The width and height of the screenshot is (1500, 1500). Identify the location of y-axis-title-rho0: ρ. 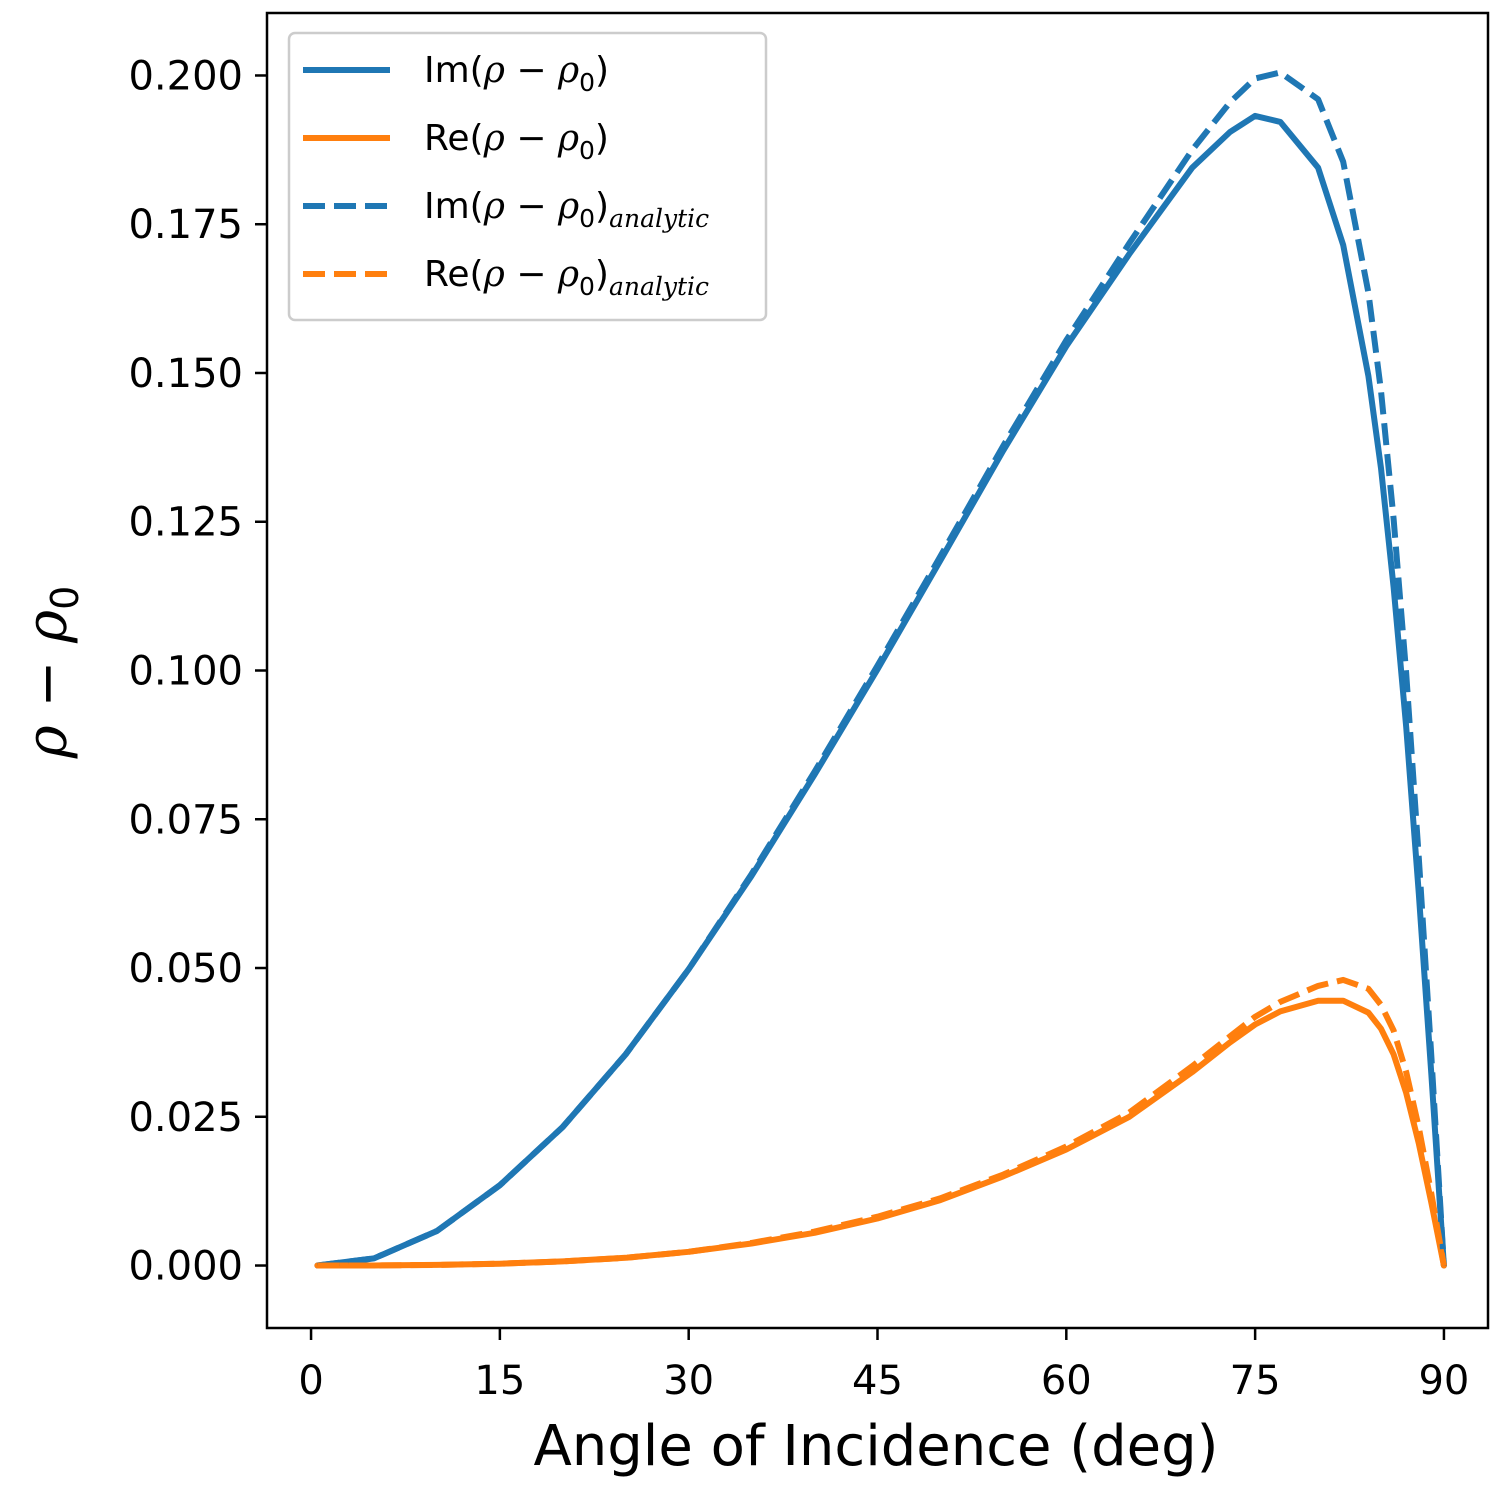
(47, 627).